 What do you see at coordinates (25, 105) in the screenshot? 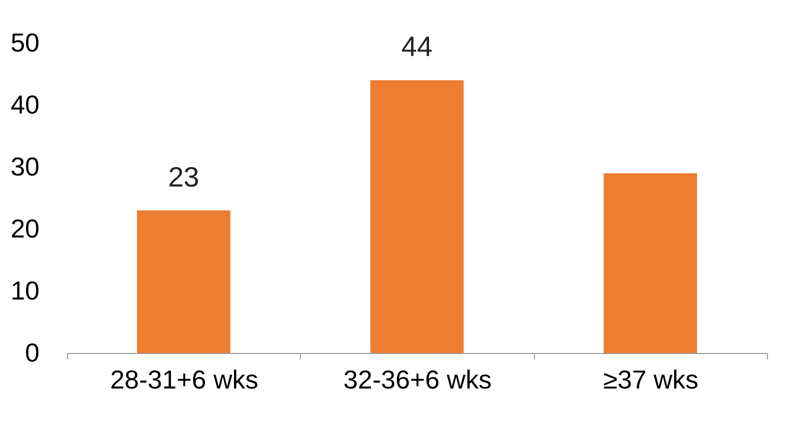
I see `y-tick-label: 40` at bounding box center [25, 105].